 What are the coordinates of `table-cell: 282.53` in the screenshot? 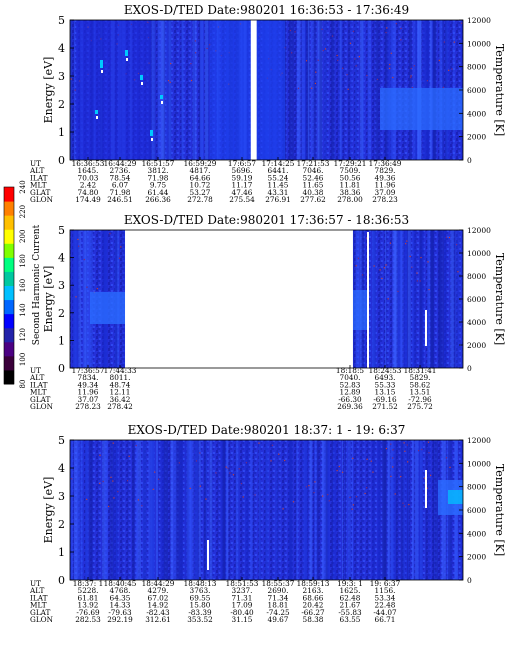 It's located at (88, 619).